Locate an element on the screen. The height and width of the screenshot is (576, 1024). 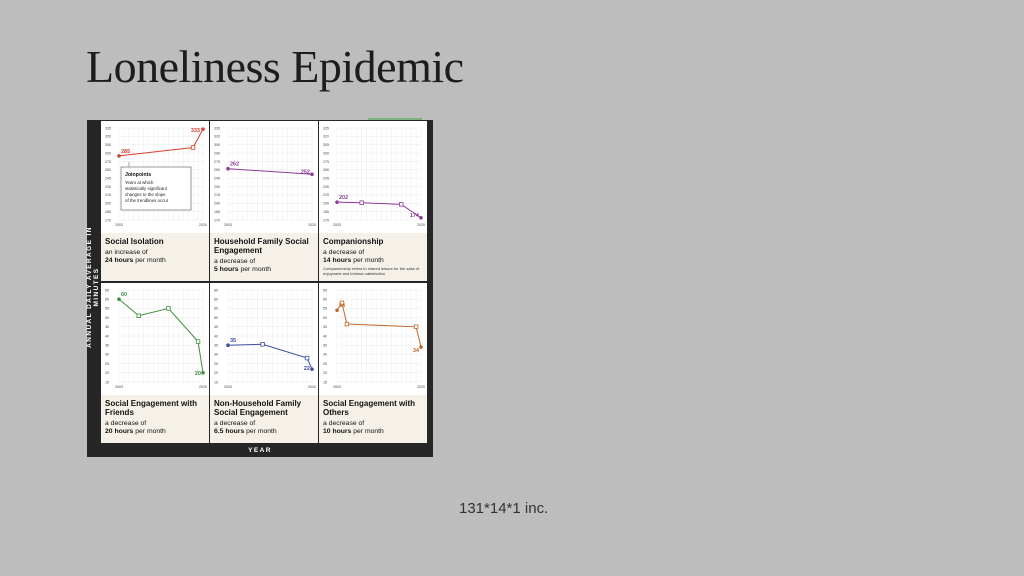
start-value-label: 35 is located at coordinates (233, 341).